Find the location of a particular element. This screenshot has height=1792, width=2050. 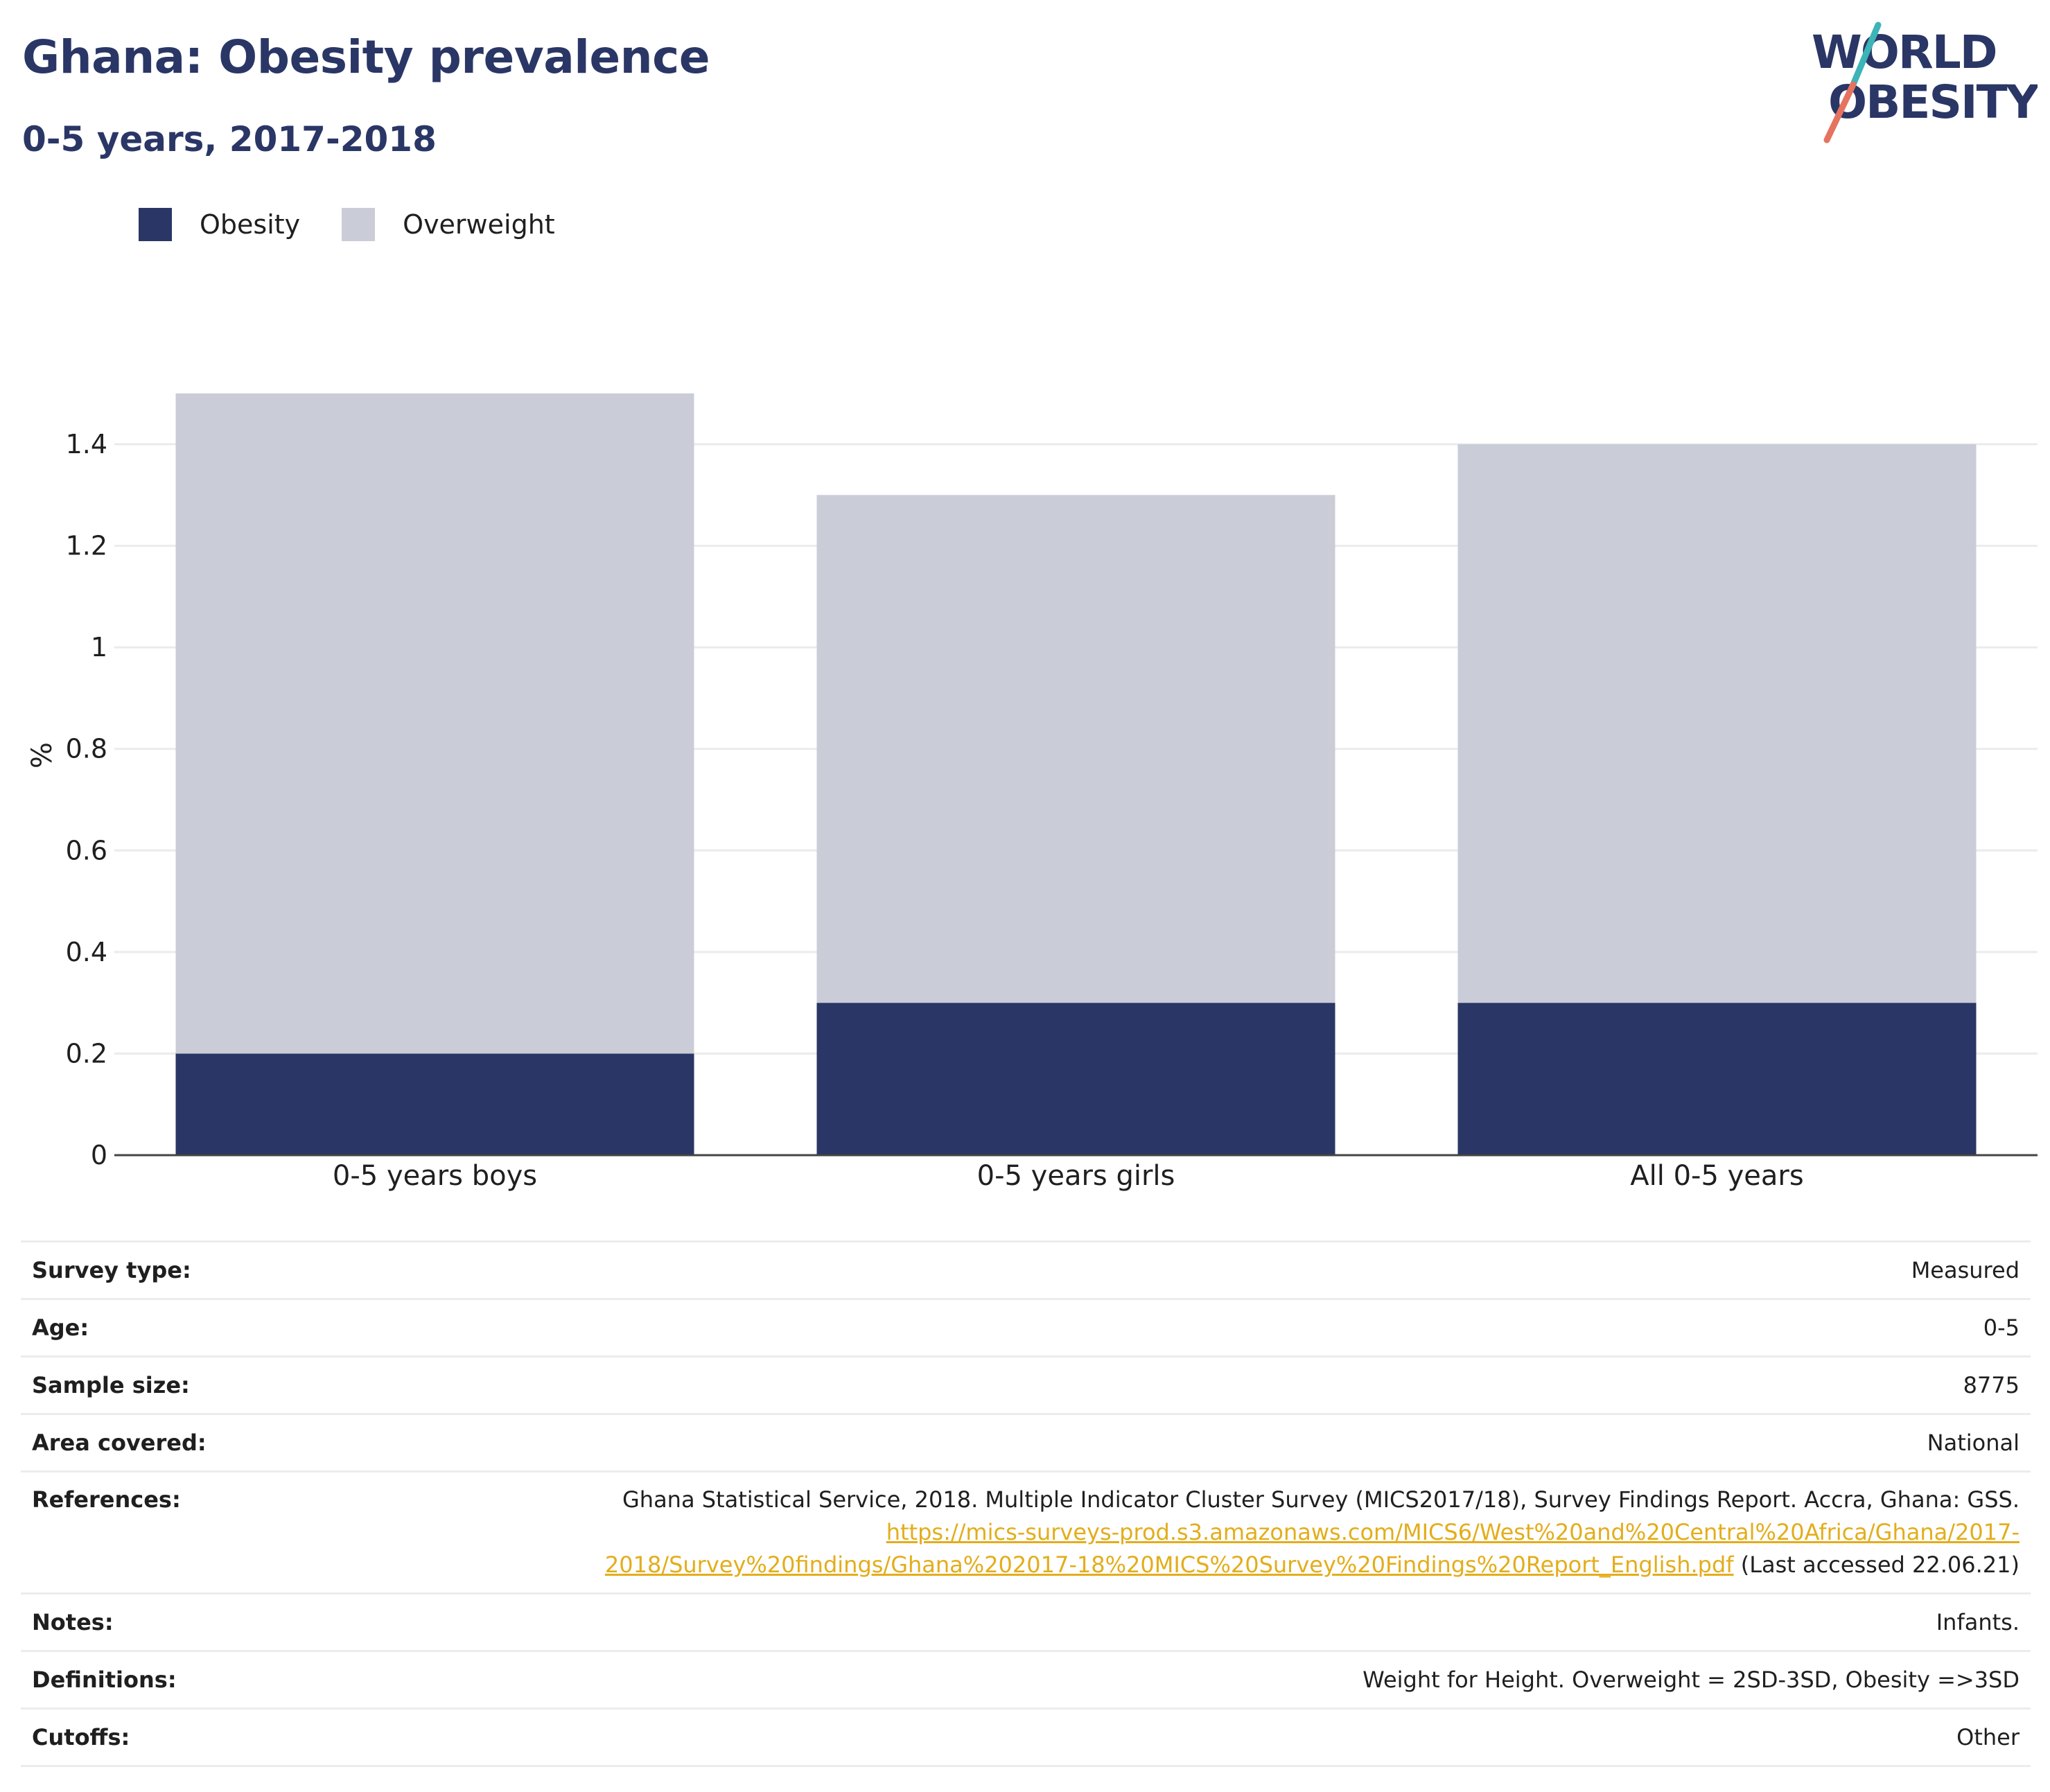

y-tick-label: 0.4 is located at coordinates (86, 952).